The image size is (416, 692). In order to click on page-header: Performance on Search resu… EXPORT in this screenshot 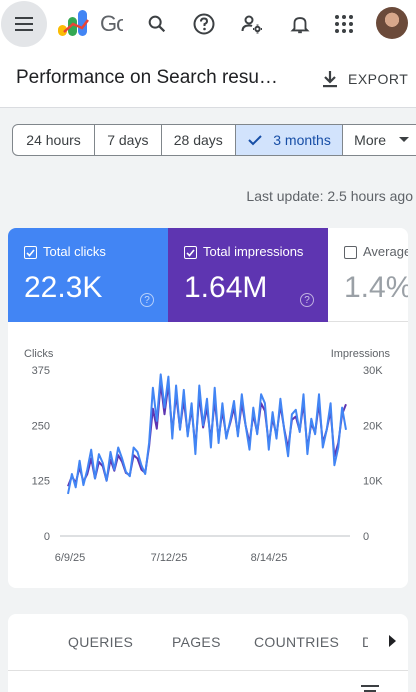, I will do `click(208, 78)`.